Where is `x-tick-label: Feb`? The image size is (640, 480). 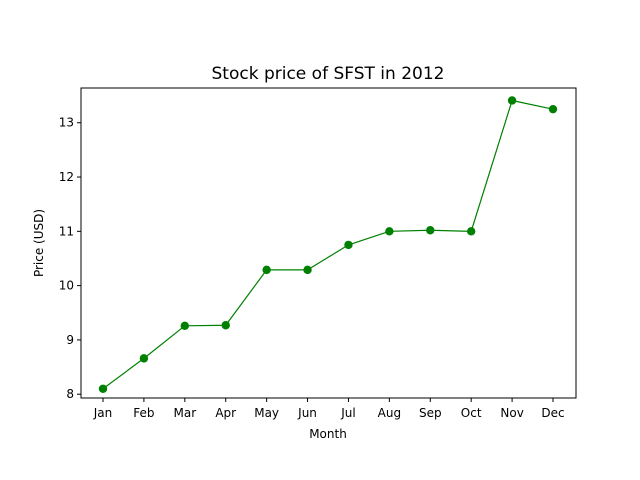
x-tick-label: Feb is located at coordinates (143, 413).